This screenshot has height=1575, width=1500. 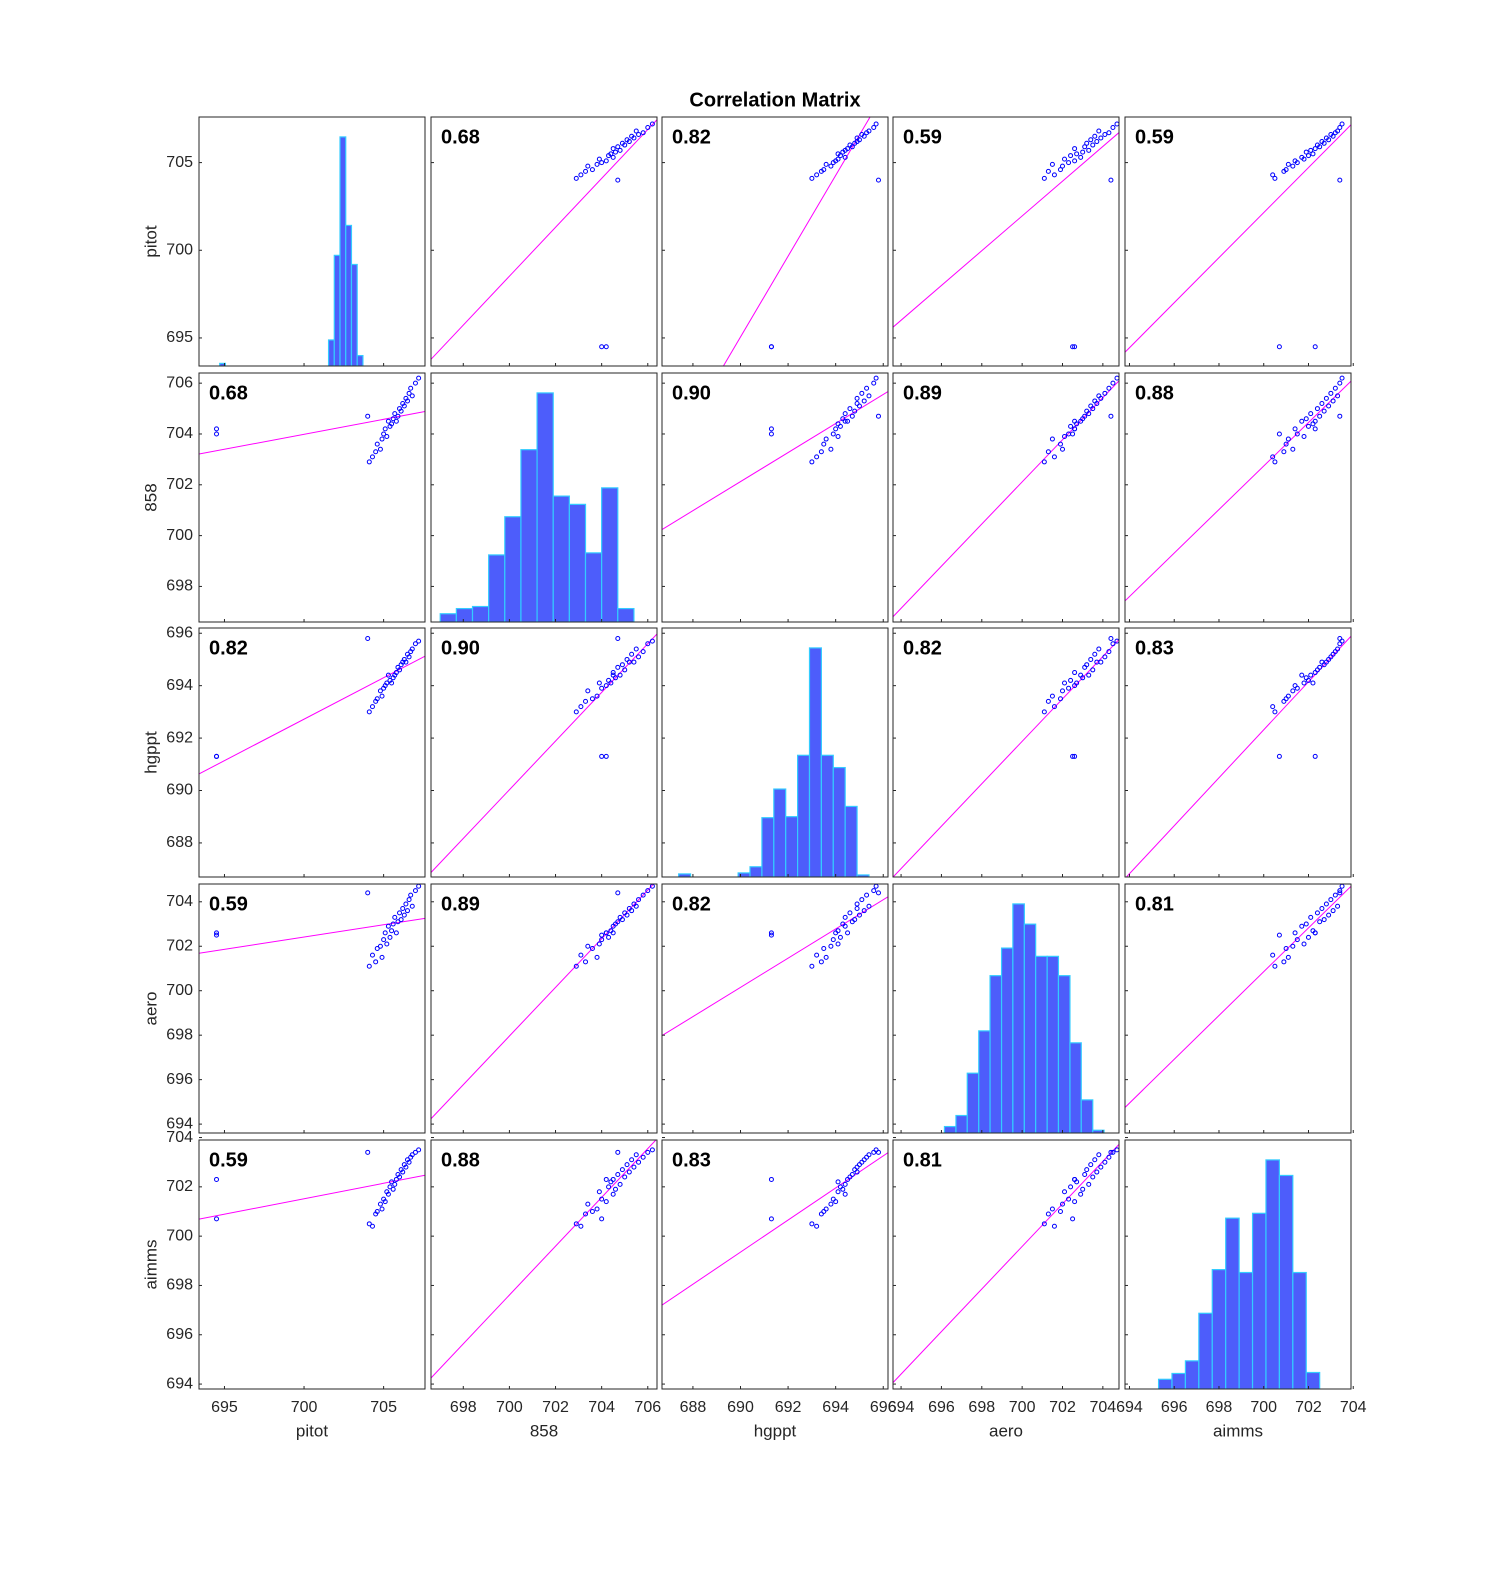 I want to click on correlation-label: 0.81, so click(x=1154, y=904).